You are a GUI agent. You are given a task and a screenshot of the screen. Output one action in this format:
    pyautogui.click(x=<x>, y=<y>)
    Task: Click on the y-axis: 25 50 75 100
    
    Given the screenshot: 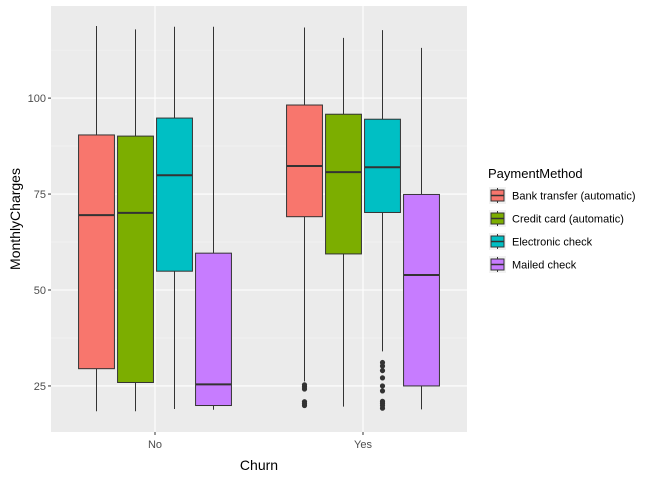 What is the action you would take?
    pyautogui.click(x=39, y=243)
    